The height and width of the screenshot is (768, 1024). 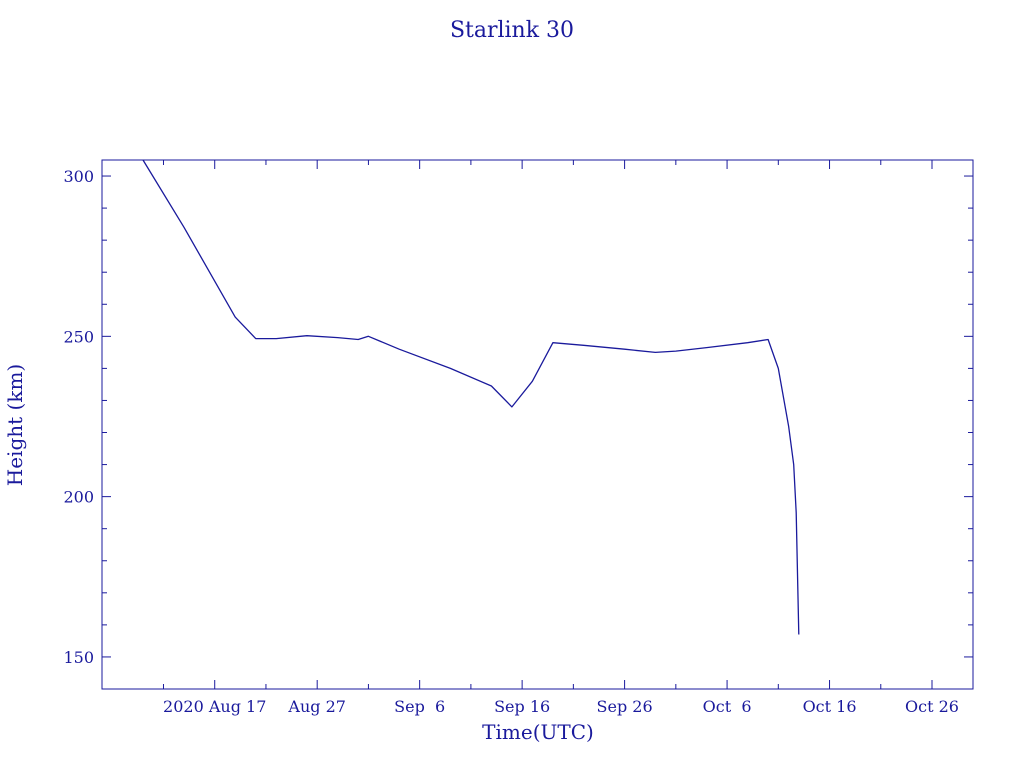 I want to click on chart-title: Starlink 30, so click(x=512, y=30).